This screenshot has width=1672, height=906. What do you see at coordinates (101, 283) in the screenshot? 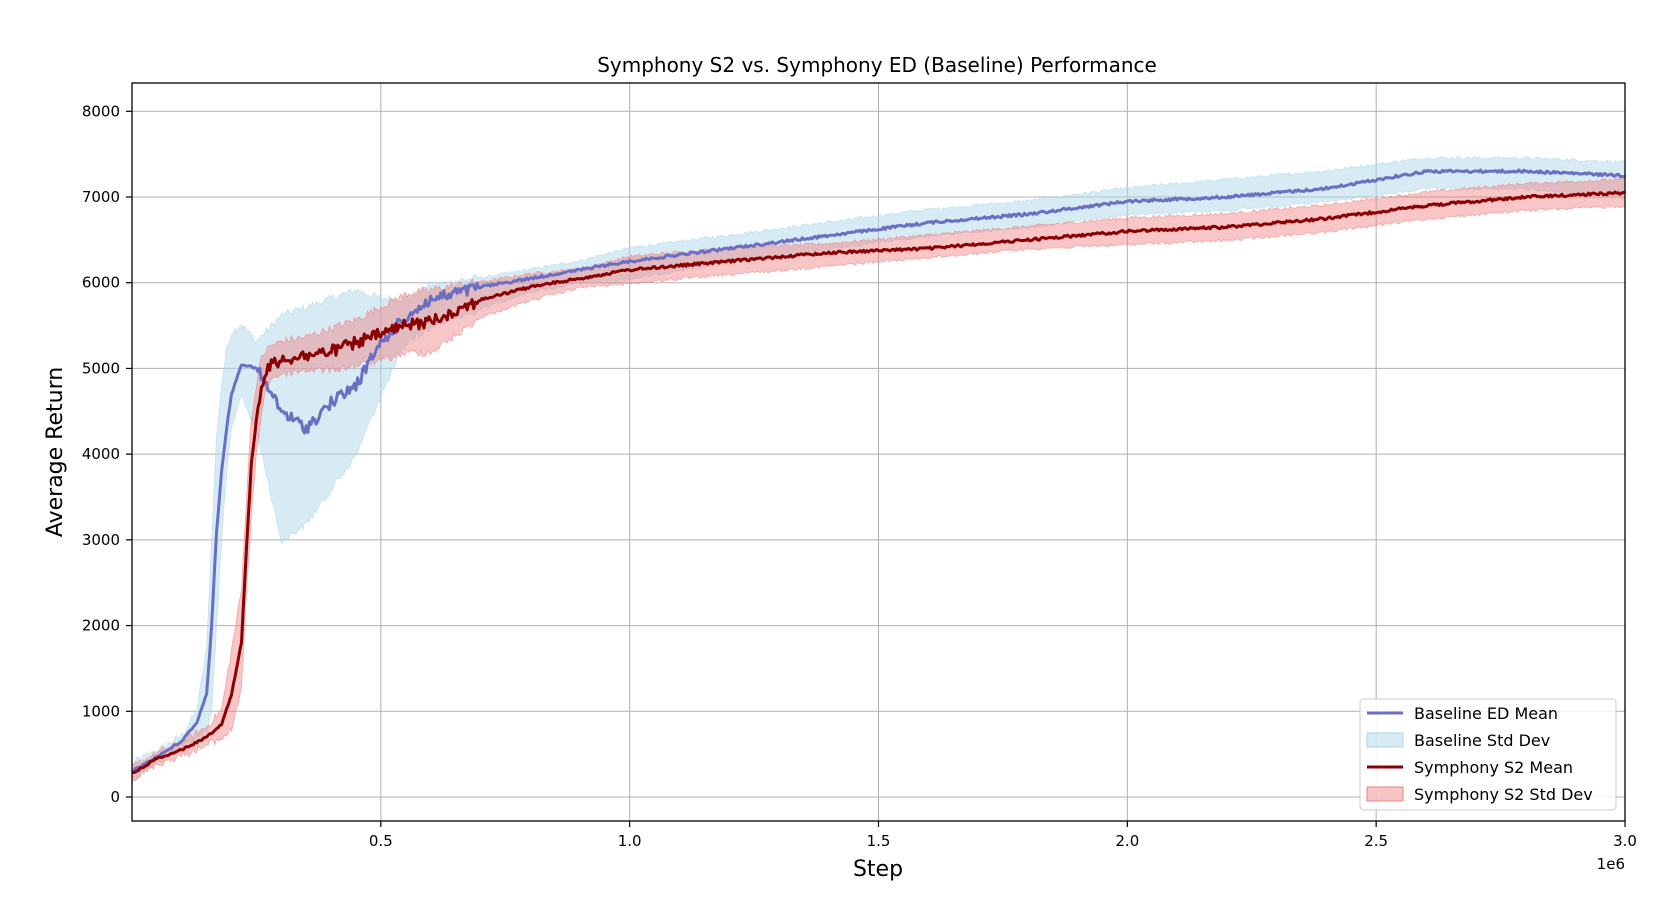
I see `y-tick-label-6: 6000` at bounding box center [101, 283].